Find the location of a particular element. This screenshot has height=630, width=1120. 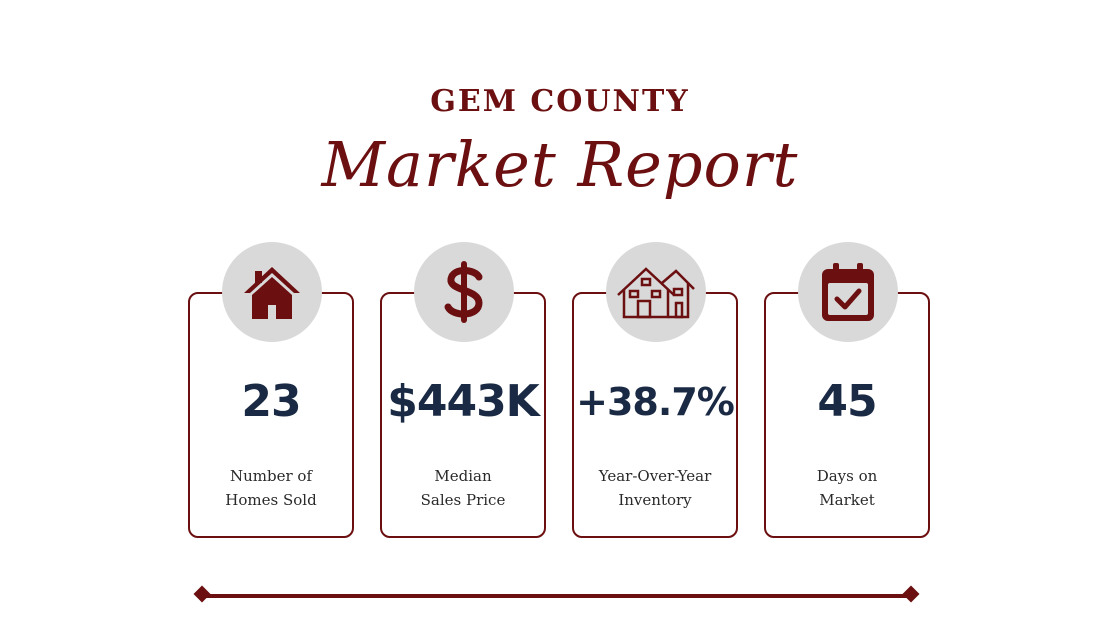

stat-label-line: Median is located at coordinates (463, 476).